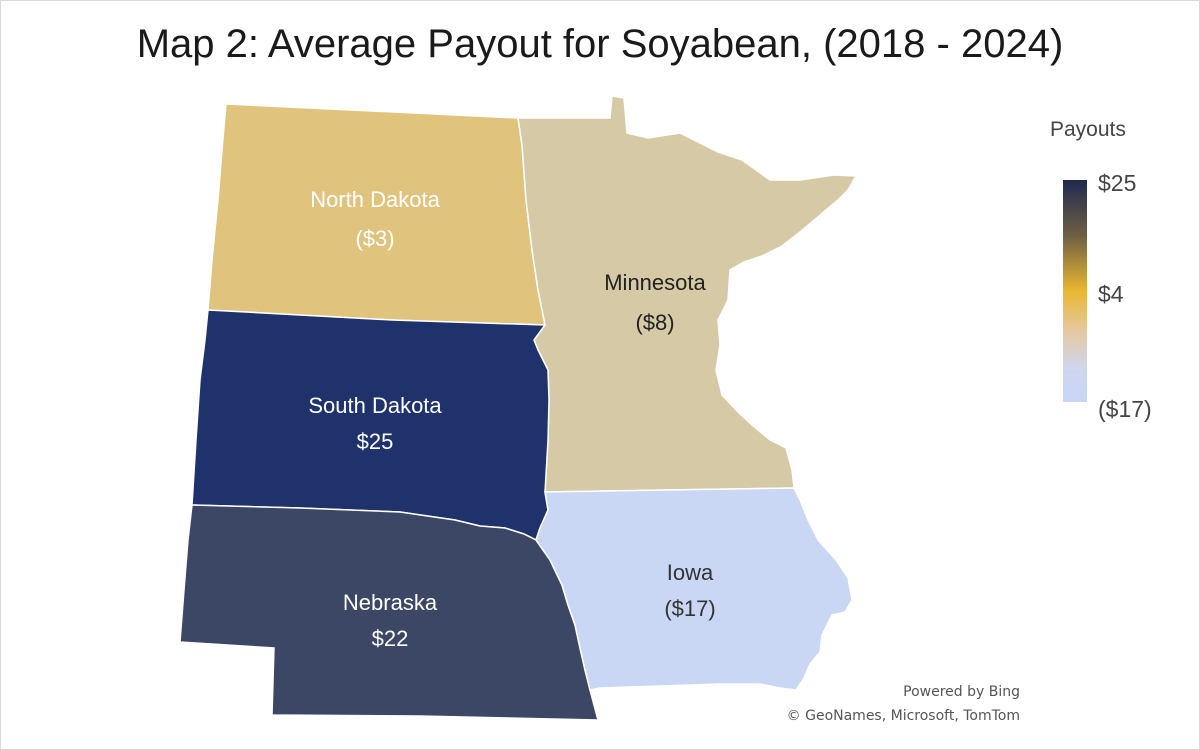 The width and height of the screenshot is (1200, 750). What do you see at coordinates (375, 441) in the screenshot?
I see `label-south-dakota-value: $25` at bounding box center [375, 441].